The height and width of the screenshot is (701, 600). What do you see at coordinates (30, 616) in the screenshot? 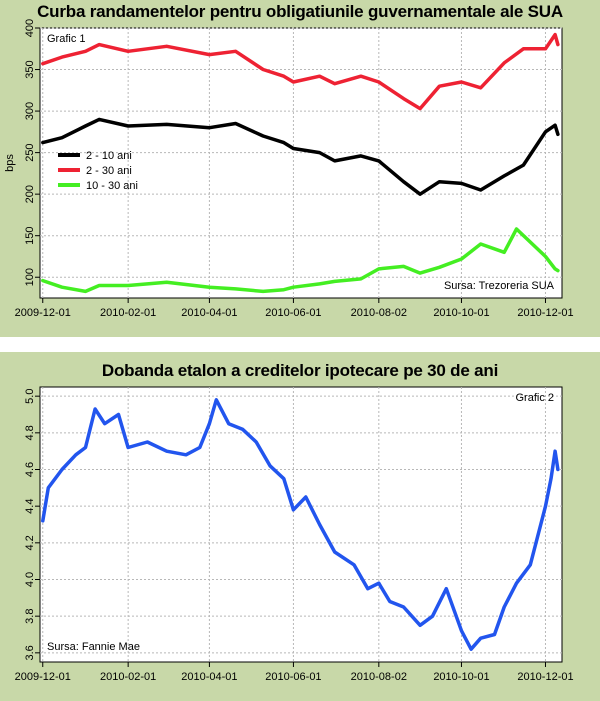
I see `y-tick-label: 3.8` at bounding box center [30, 616].